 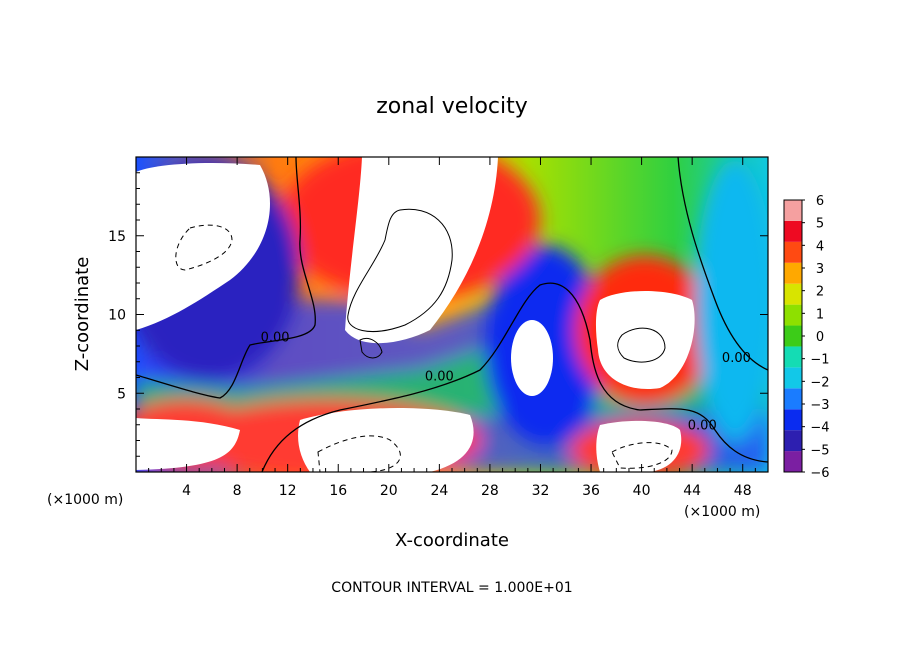 What do you see at coordinates (506, 381) in the screenshot?
I see `contour-labels: 0.00 0.00 0.00 0.00` at bounding box center [506, 381].